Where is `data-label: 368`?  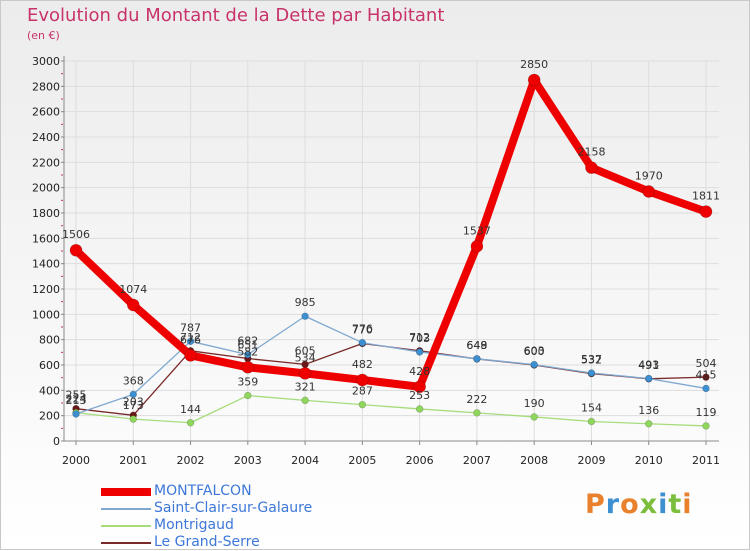 data-label: 368 is located at coordinates (133, 380).